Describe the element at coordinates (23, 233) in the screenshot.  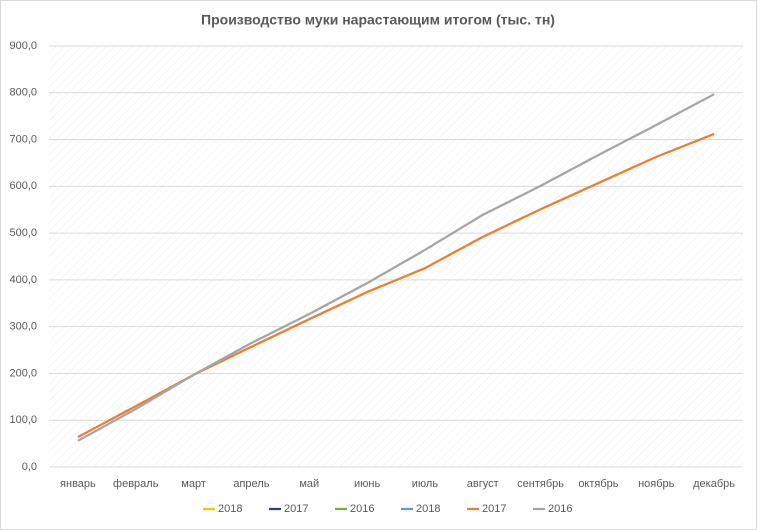
I see `y-tick-label: 500,0` at that location.